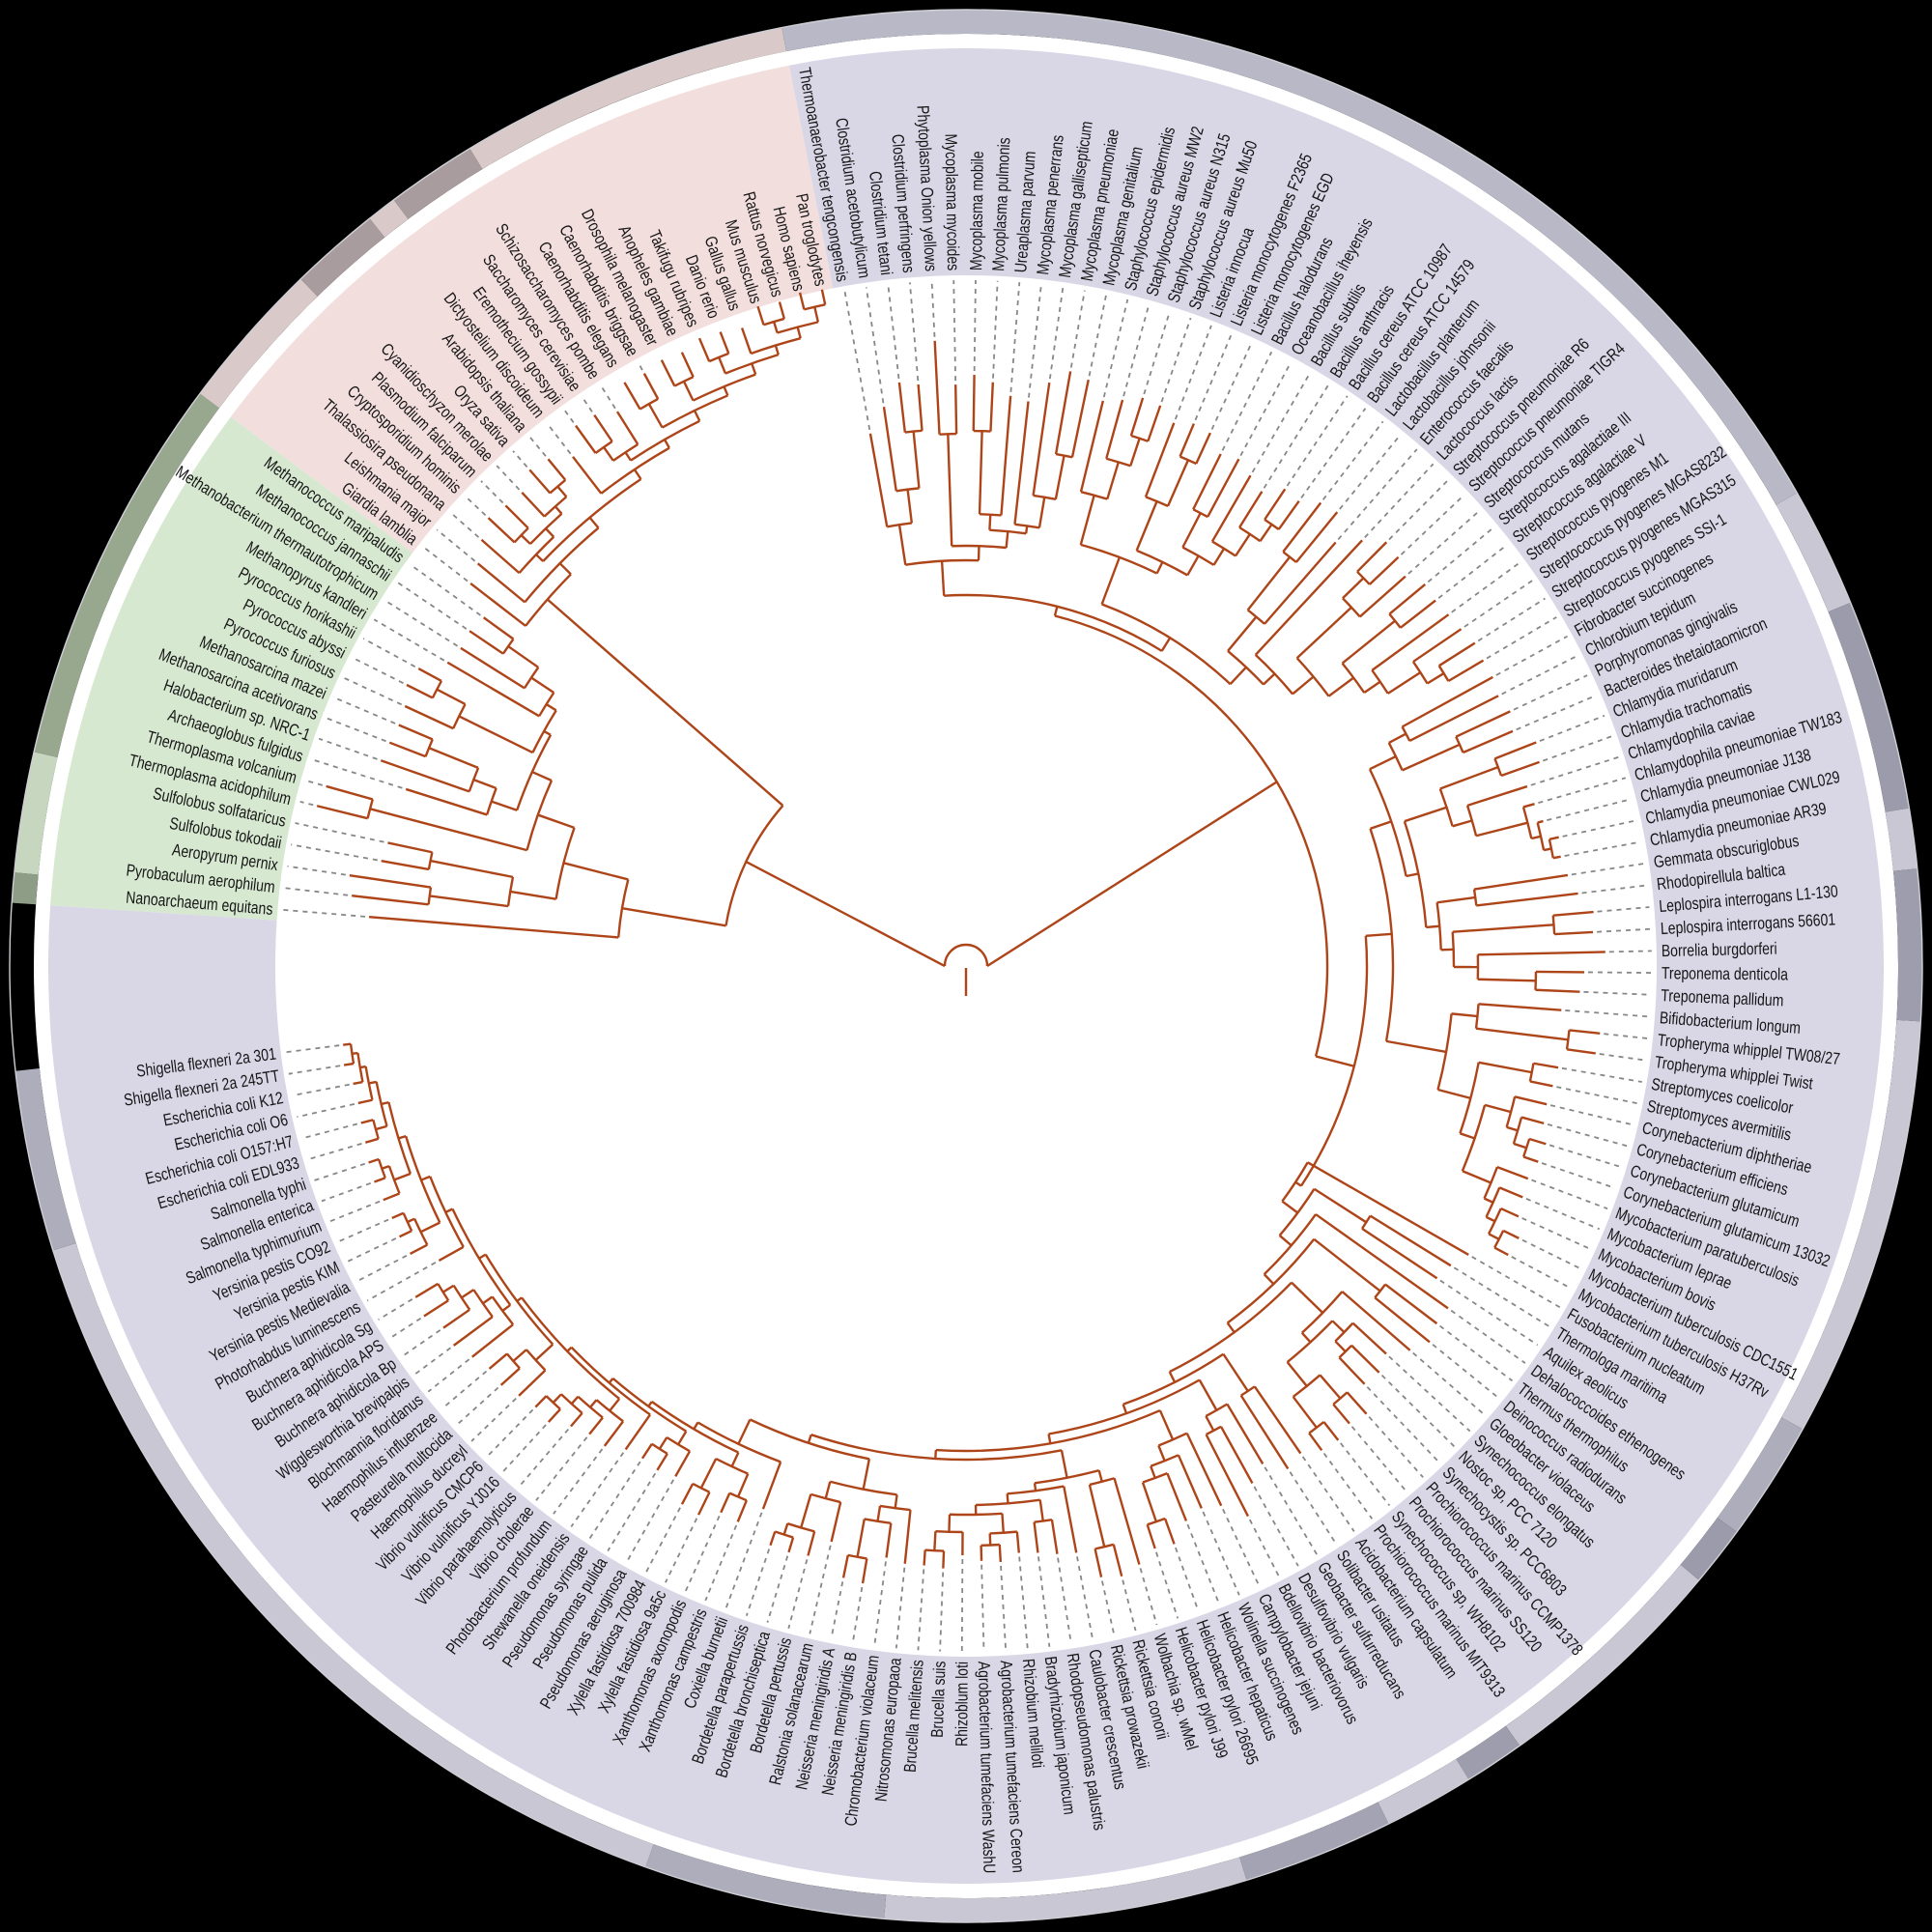  I want to click on svg-text: Borrelia burgdorferi, so click(1719, 950).